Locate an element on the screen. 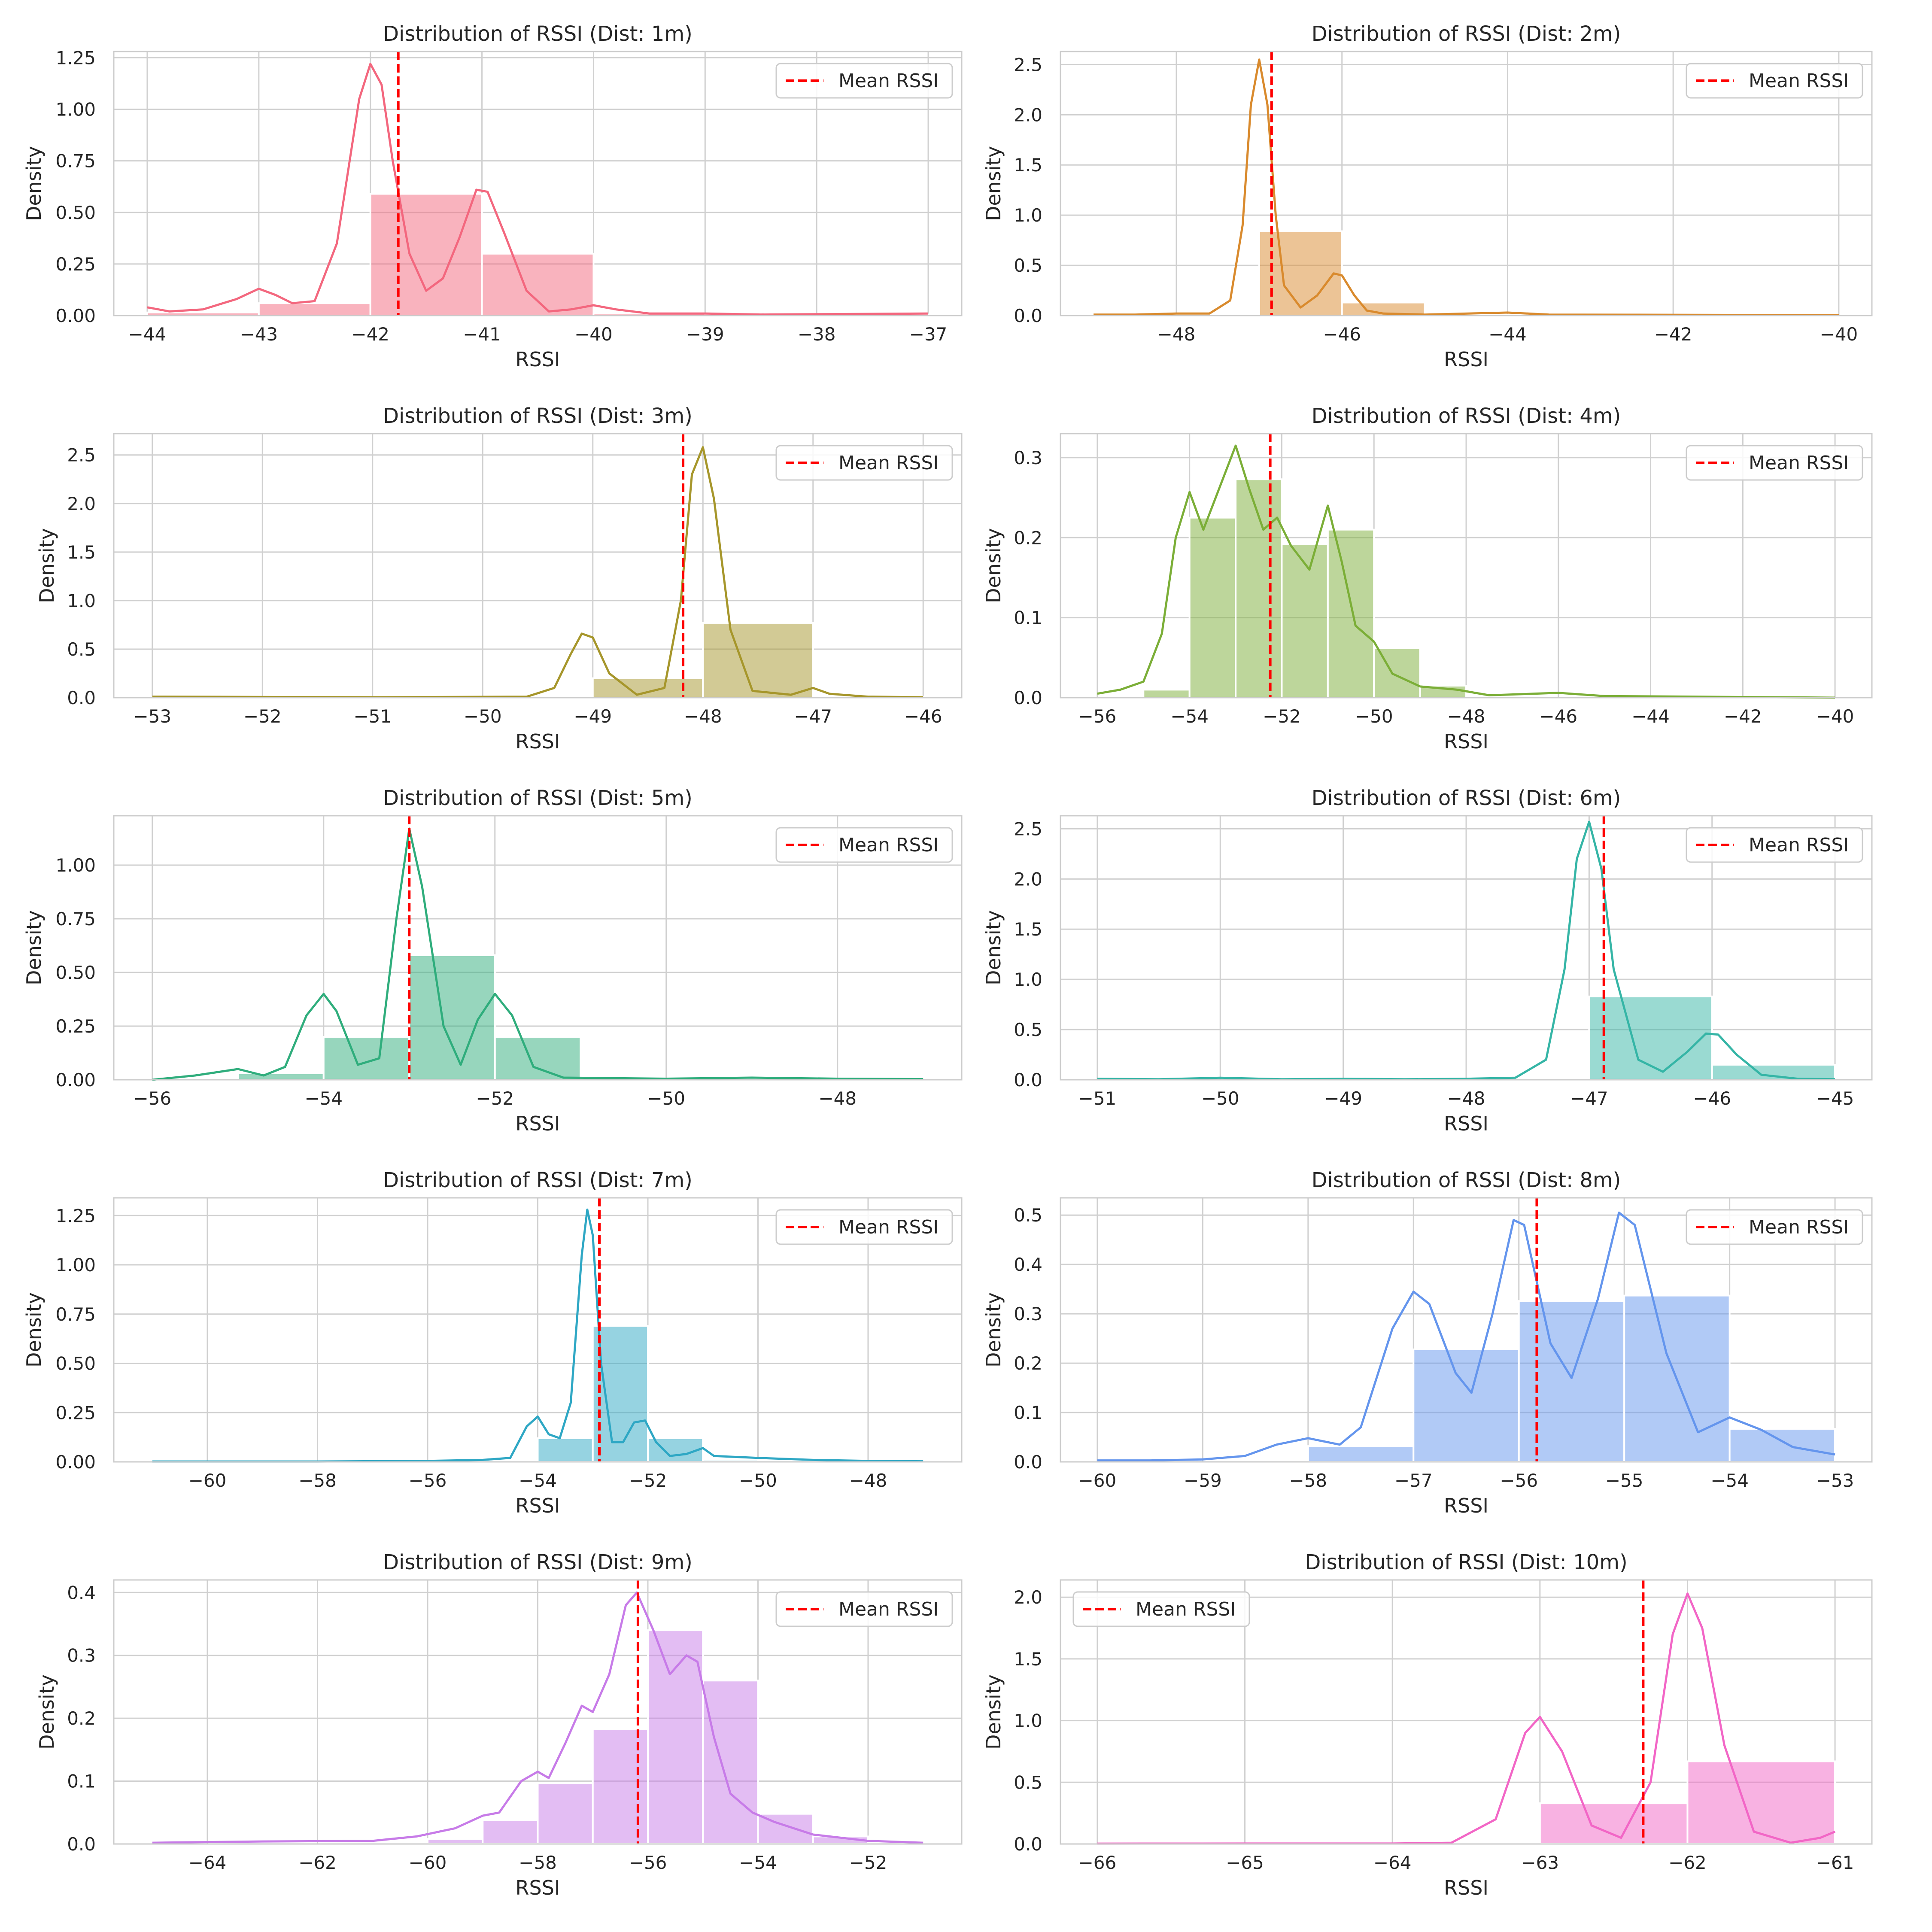 Image resolution: width=1932 pixels, height=1932 pixels. x-tick-label: −58 is located at coordinates (538, 1863).